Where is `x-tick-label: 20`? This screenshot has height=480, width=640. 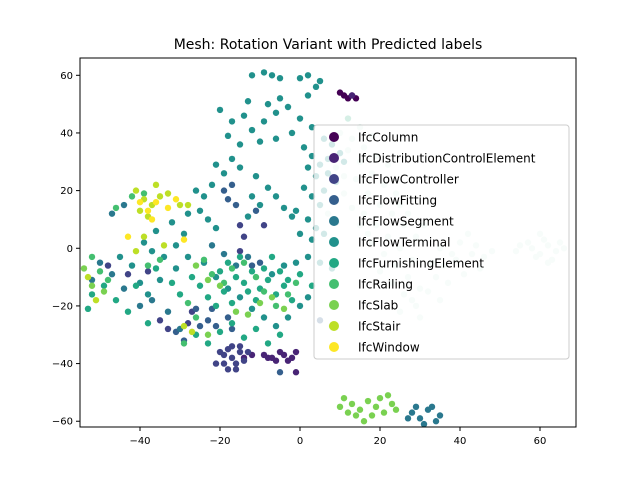 x-tick-label: 20 is located at coordinates (380, 441).